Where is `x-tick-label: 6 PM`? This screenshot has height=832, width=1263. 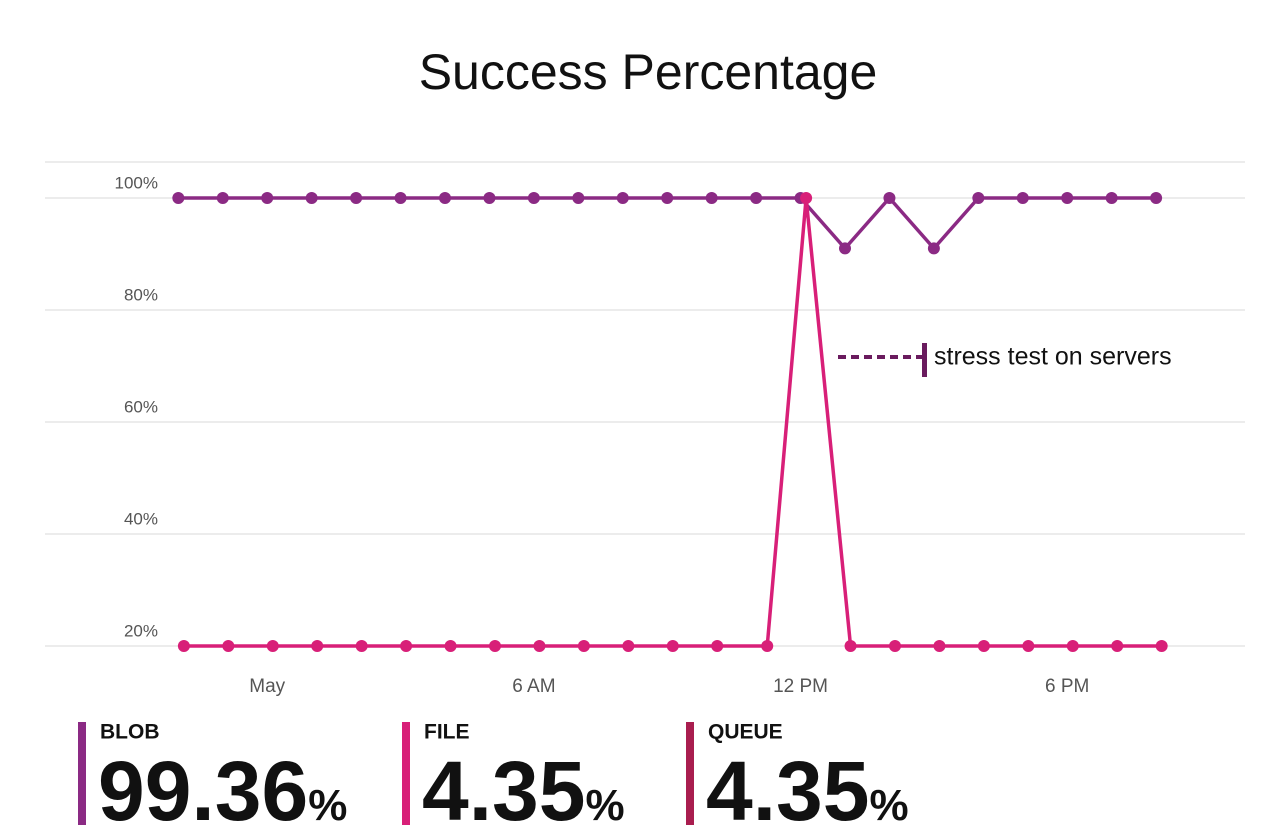 x-tick-label: 6 PM is located at coordinates (1067, 686).